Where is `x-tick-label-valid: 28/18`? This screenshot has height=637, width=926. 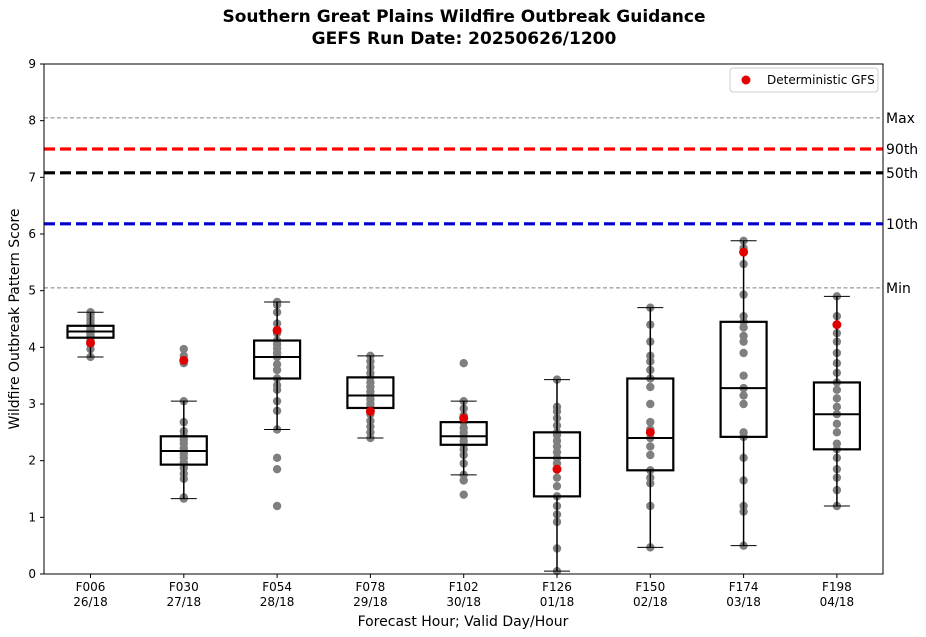
x-tick-label-valid: 28/18 is located at coordinates (277, 602).